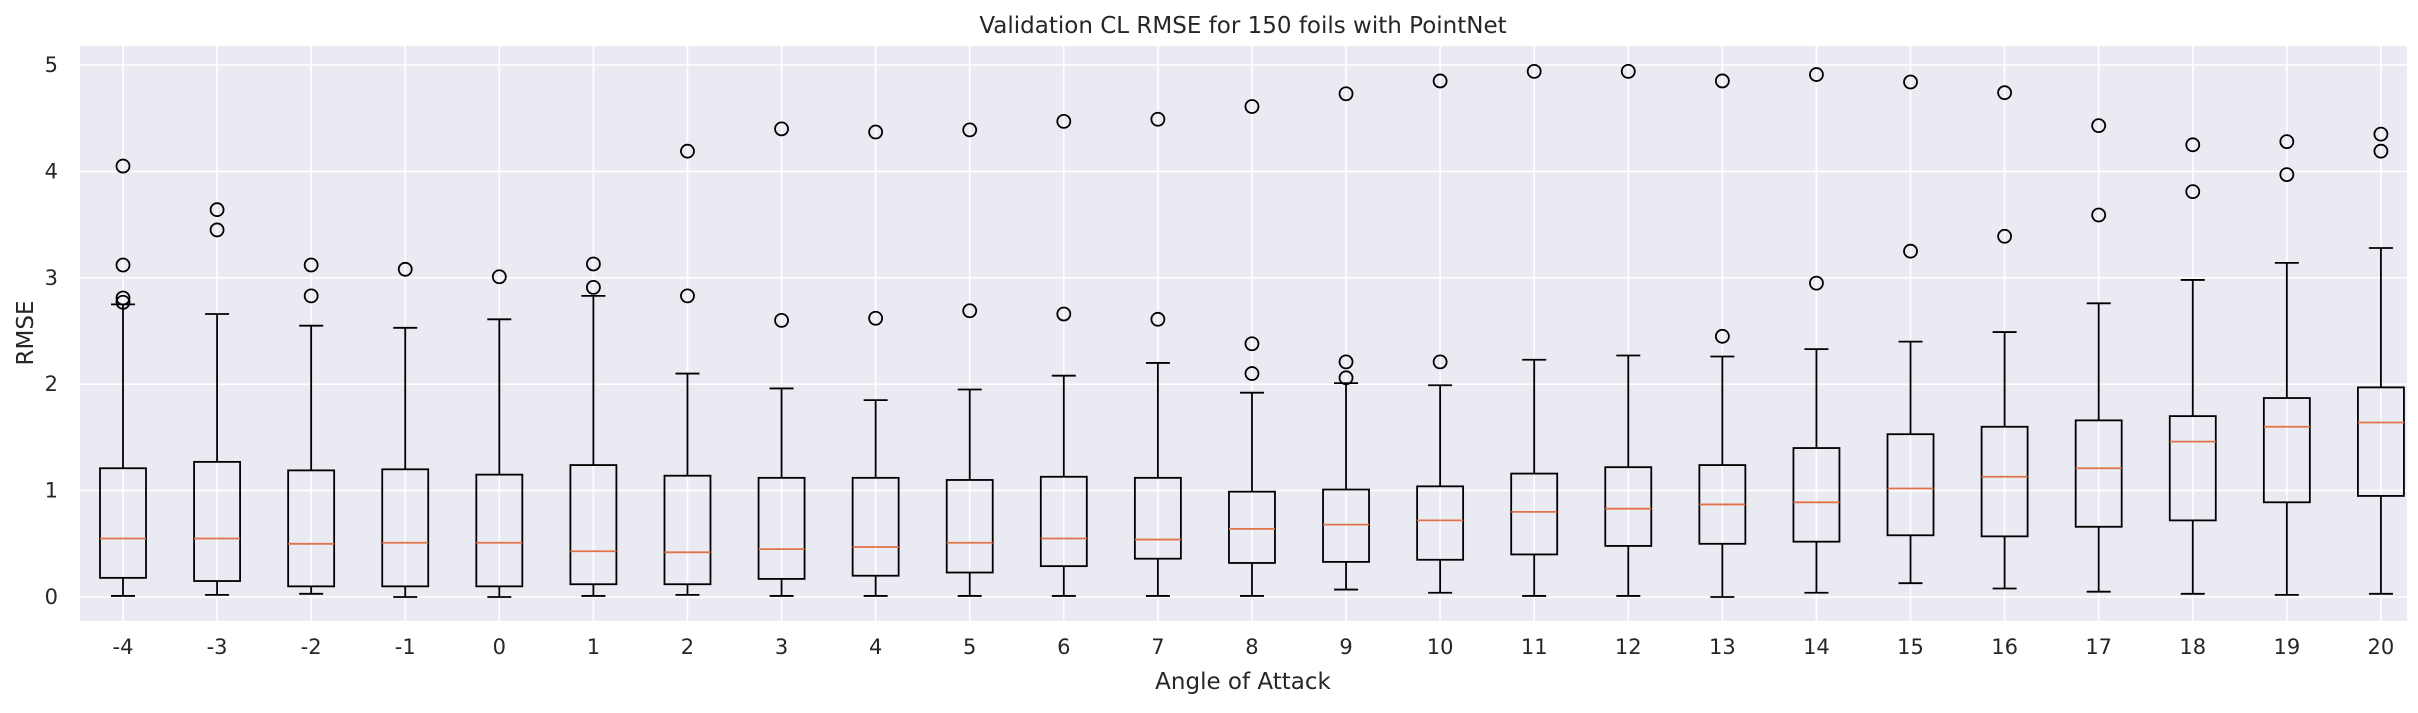 The width and height of the screenshot is (2418, 713). What do you see at coordinates (969, 647) in the screenshot?
I see `x-tick-label: 5` at bounding box center [969, 647].